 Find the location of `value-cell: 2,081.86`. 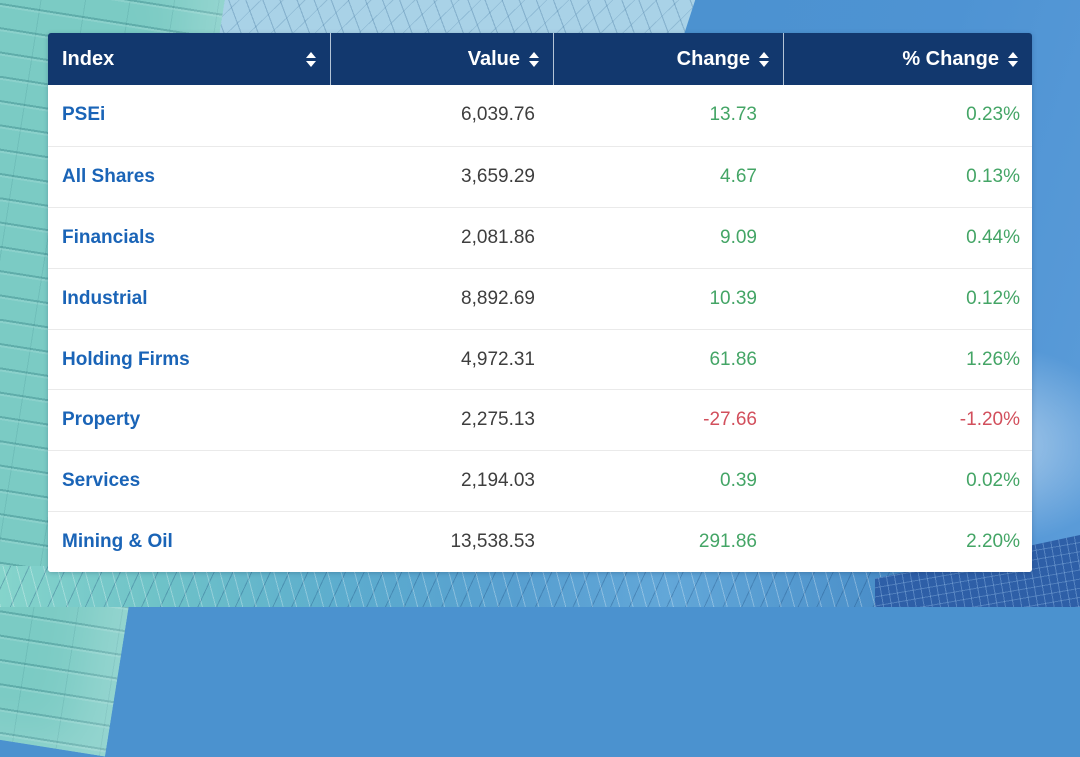

value-cell: 2,081.86 is located at coordinates (498, 237).